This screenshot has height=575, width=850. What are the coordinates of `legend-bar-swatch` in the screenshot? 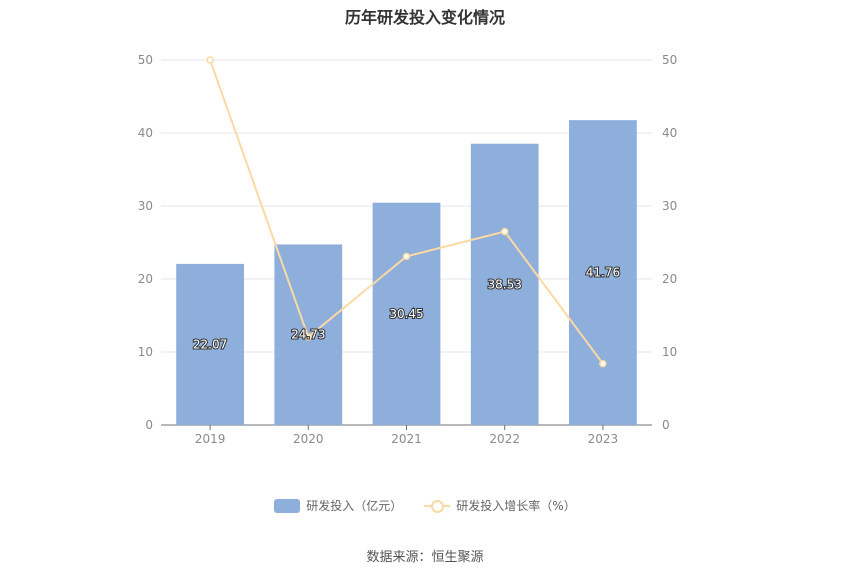 It's located at (287, 505).